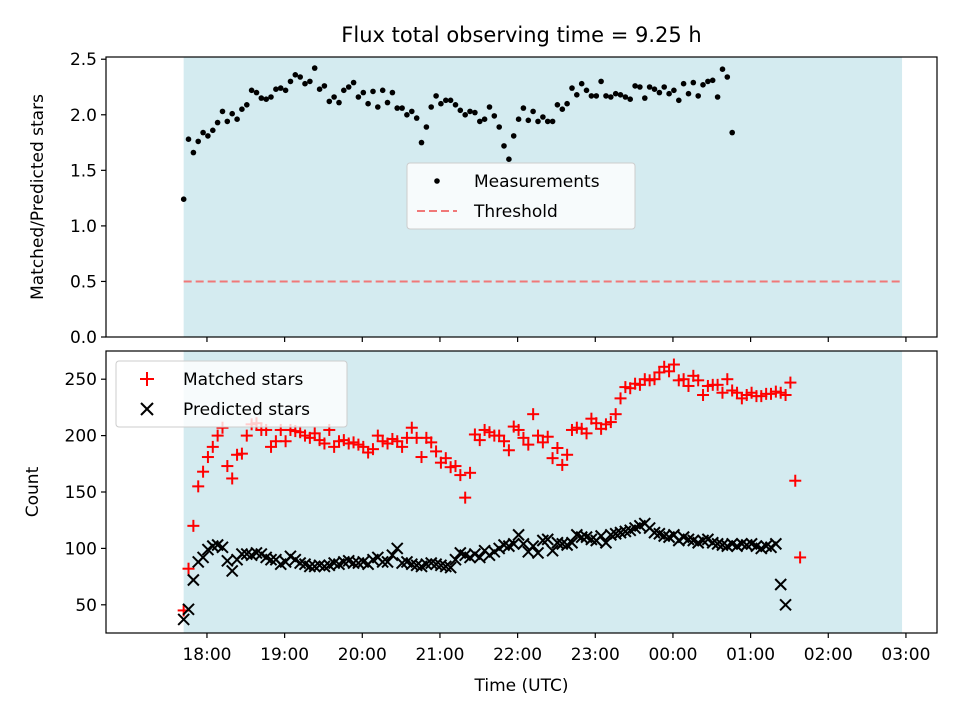 Image resolution: width=960 pixels, height=720 pixels. Describe the element at coordinates (83, 338) in the screenshot. I see `ratio-ytick-label: 0.0` at that location.